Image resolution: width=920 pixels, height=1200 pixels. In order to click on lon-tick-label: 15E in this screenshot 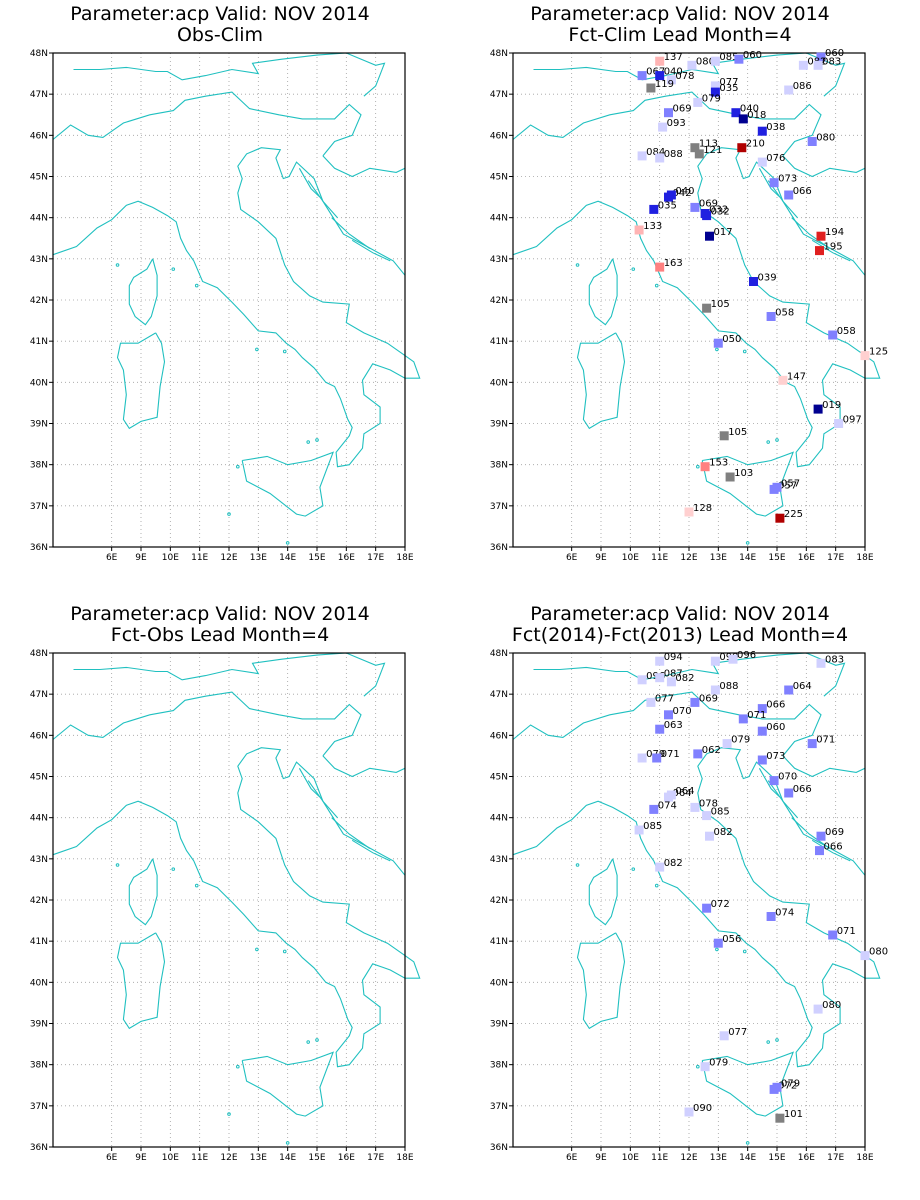, I will do `click(776, 1158)`.